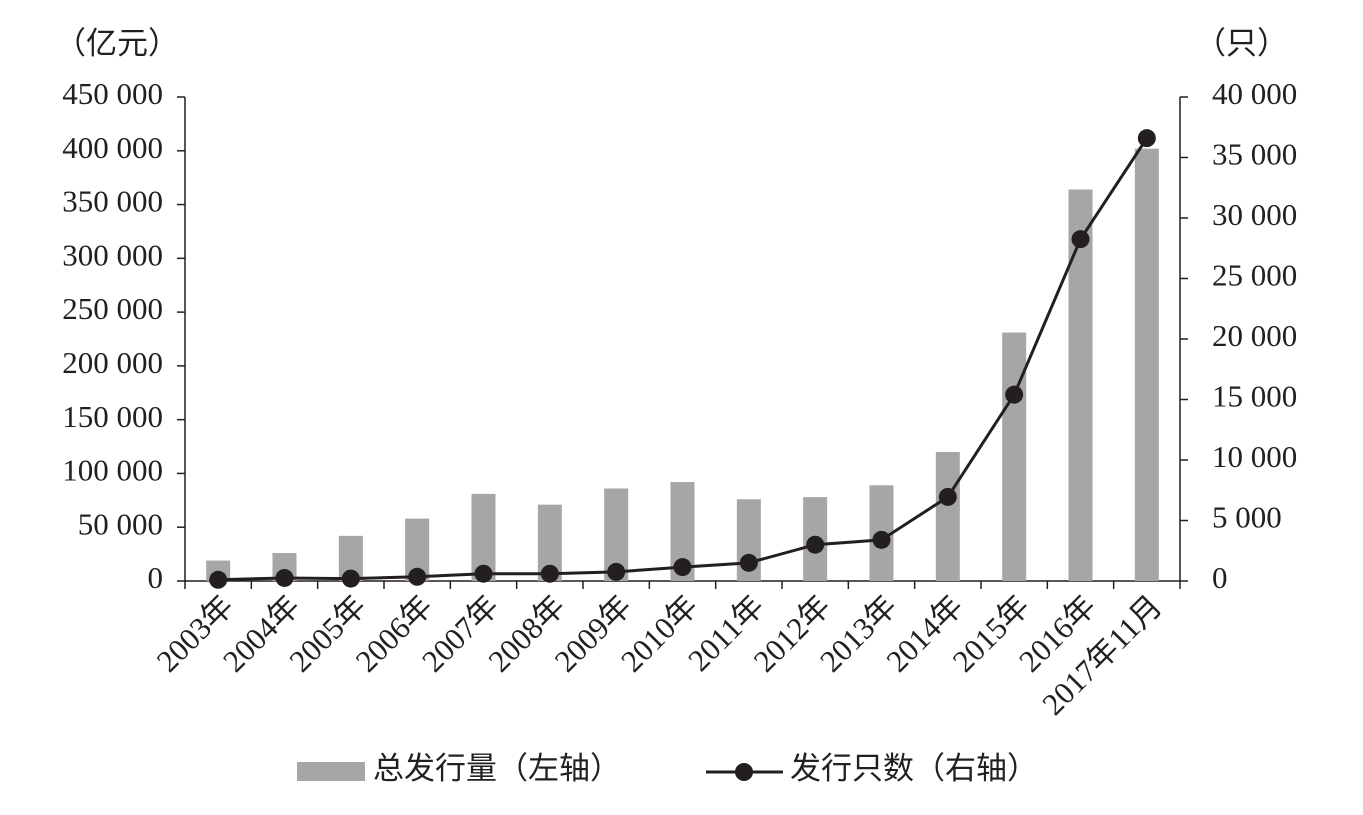 The width and height of the screenshot is (1363, 815). I want to click on y-tick-label: 0, so click(156, 577).